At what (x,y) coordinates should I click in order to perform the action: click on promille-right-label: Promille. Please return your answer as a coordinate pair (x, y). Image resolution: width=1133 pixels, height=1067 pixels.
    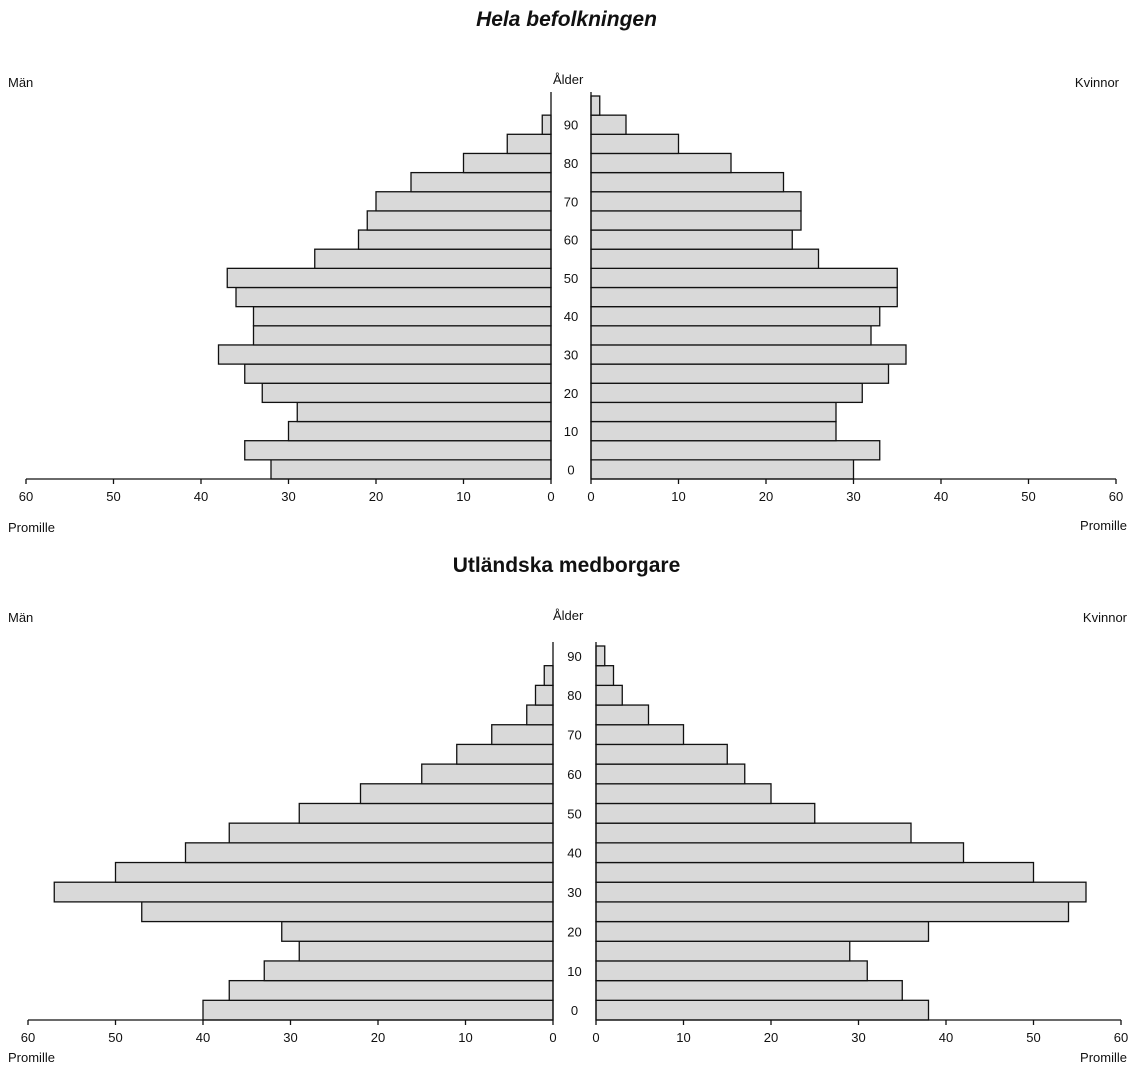
    Looking at the image, I should click on (1103, 1057).